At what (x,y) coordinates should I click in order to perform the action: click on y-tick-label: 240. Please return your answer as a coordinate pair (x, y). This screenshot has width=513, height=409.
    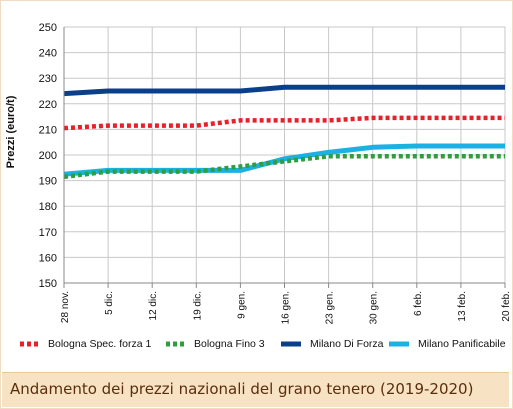
    Looking at the image, I should click on (48, 54).